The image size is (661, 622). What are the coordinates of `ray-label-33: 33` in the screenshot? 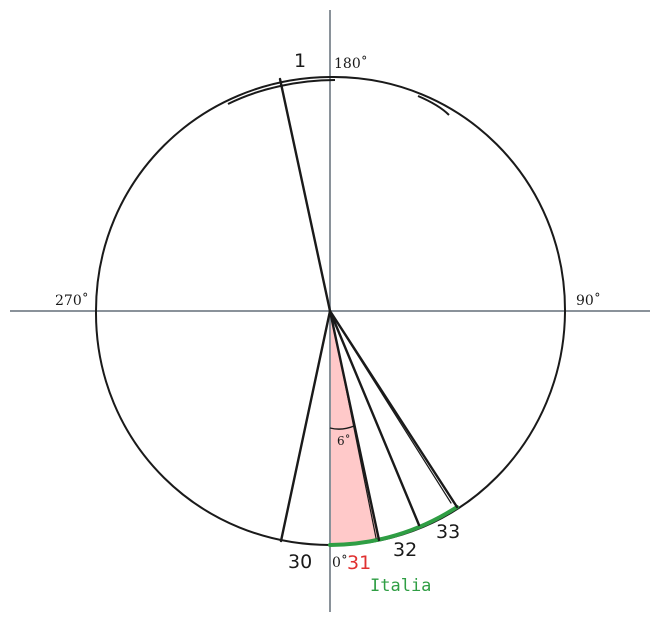 It's located at (448, 532).